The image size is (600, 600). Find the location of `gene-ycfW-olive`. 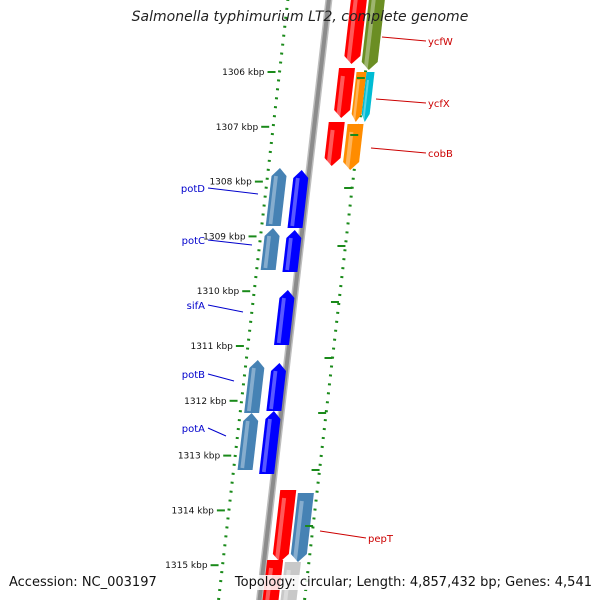

gene-ycfW-olive is located at coordinates (373, 35).